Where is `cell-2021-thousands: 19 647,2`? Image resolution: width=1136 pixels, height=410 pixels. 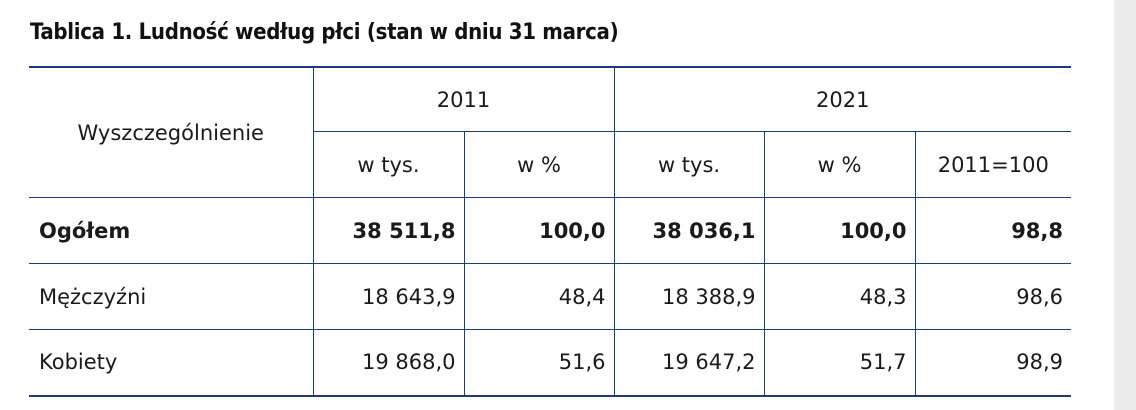
cell-2021-thousands: 19 647,2 is located at coordinates (689, 363).